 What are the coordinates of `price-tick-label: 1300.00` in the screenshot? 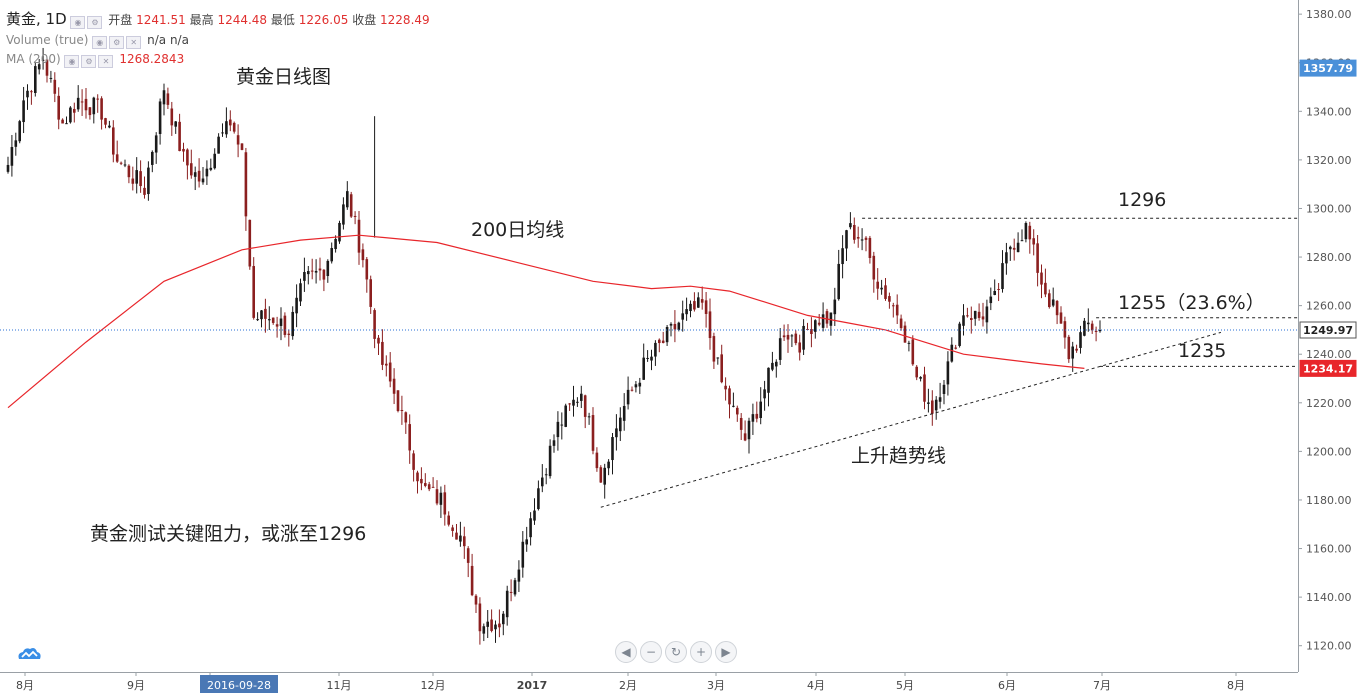 It's located at (1329, 208).